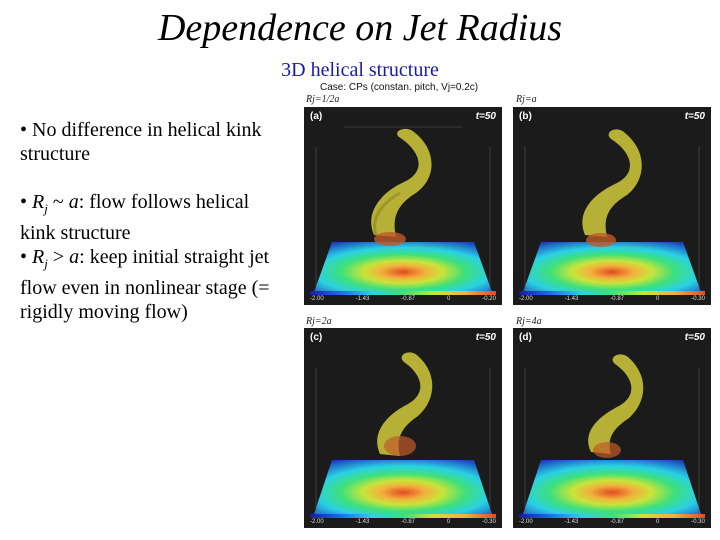 Image resolution: width=720 pixels, height=540 pixels. I want to click on panel-letter: (c), so click(316, 337).